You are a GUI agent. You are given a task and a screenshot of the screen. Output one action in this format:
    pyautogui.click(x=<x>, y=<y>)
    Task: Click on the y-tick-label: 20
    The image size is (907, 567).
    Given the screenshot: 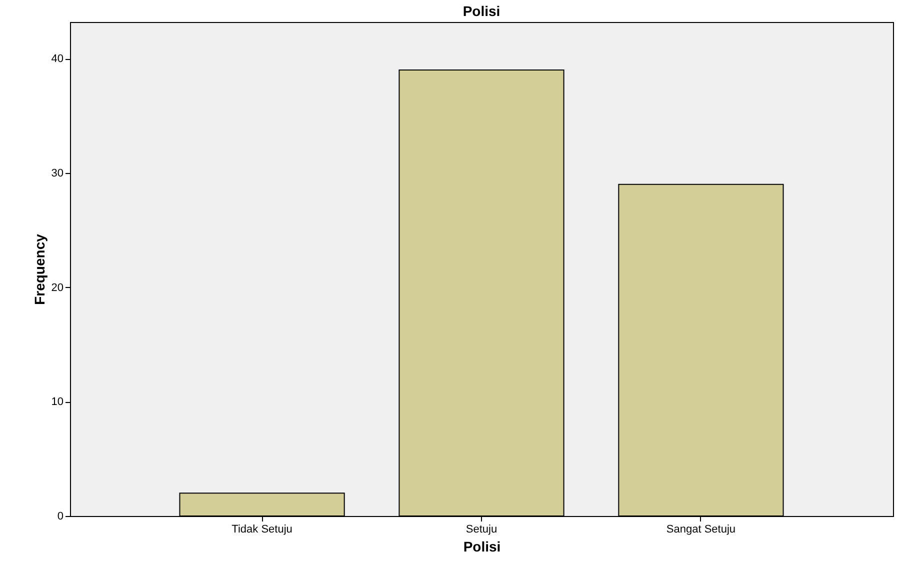 What is the action you would take?
    pyautogui.click(x=57, y=288)
    